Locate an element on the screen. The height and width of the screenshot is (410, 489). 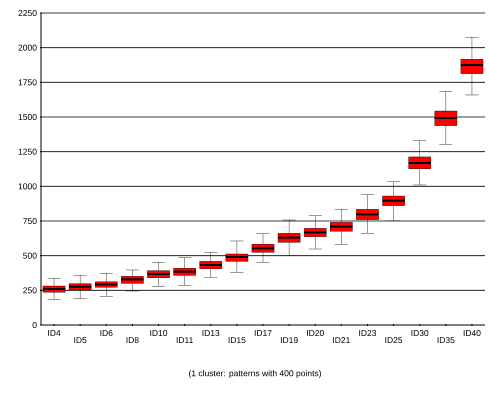
x-tick-label: ID5 is located at coordinates (80, 340).